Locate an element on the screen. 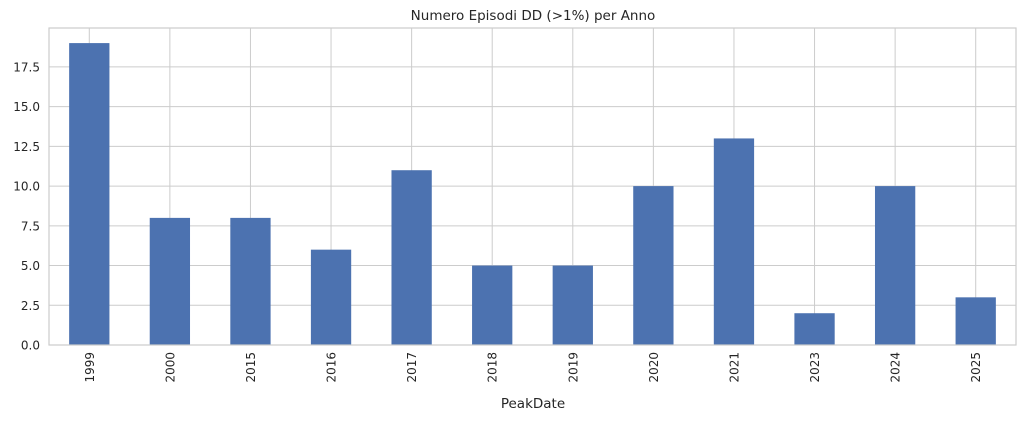  x-tick-label: 2021 is located at coordinates (734, 367).